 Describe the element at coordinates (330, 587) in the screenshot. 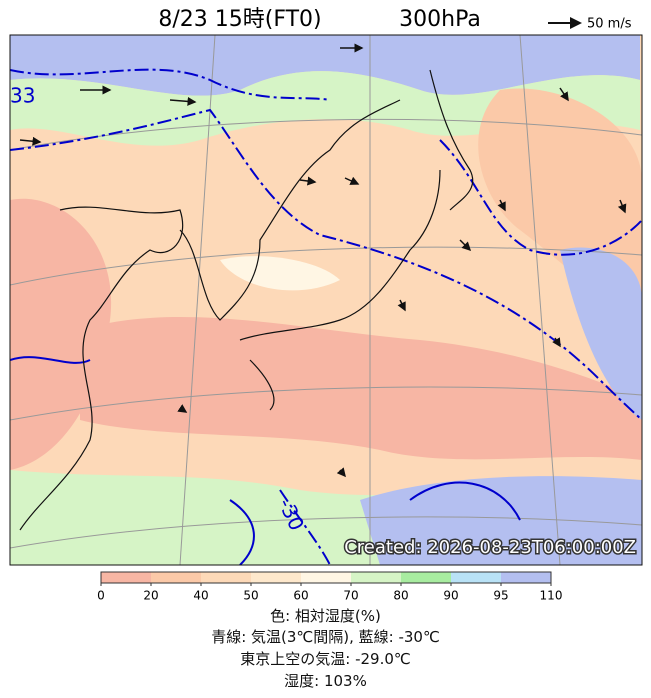

I see `colorbar: 0 20 40 50 60 70 80 90 95 110` at that location.